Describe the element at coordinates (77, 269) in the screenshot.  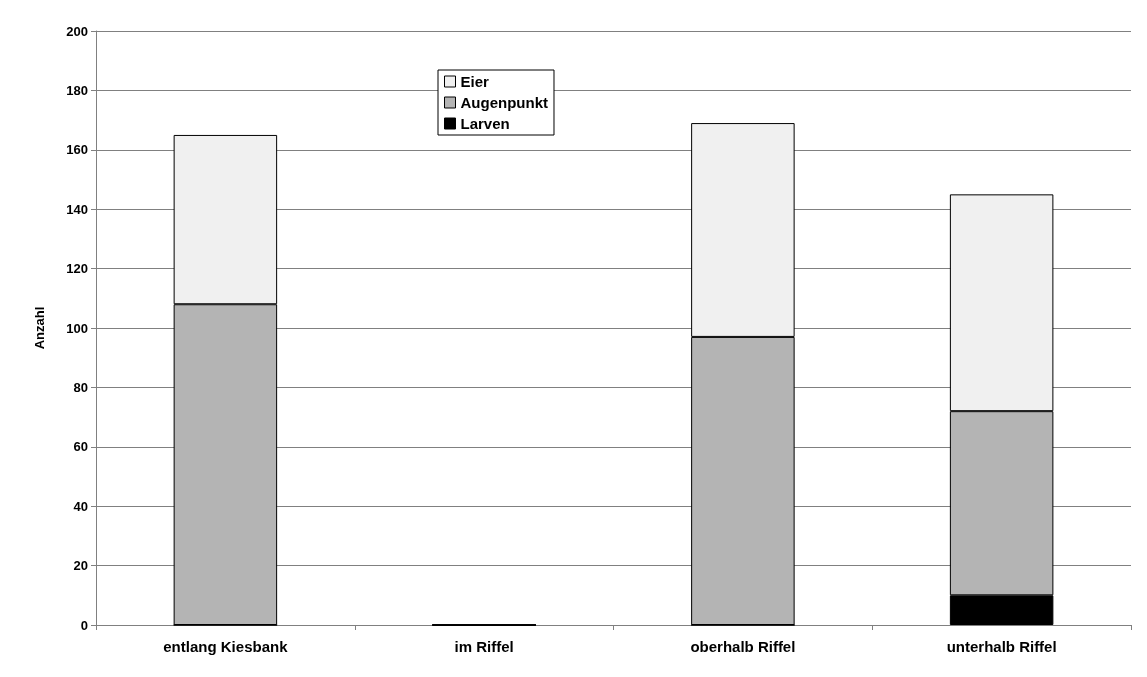
I see `y-tick-label: 120` at that location.